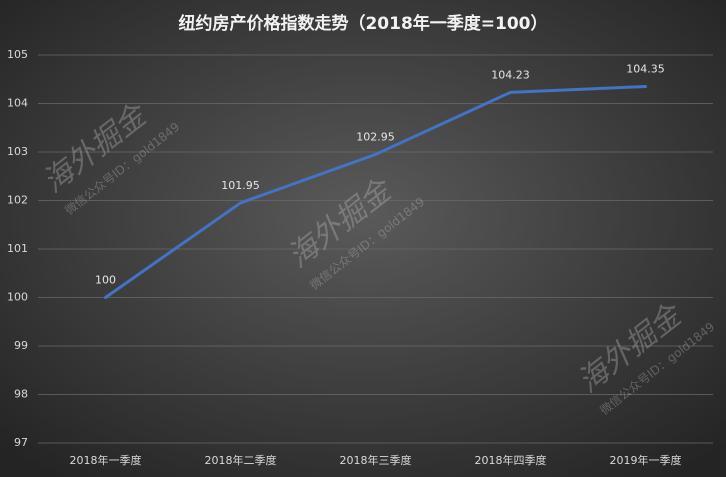 The image size is (726, 477). I want to click on y-tick-label: 101, so click(17, 248).